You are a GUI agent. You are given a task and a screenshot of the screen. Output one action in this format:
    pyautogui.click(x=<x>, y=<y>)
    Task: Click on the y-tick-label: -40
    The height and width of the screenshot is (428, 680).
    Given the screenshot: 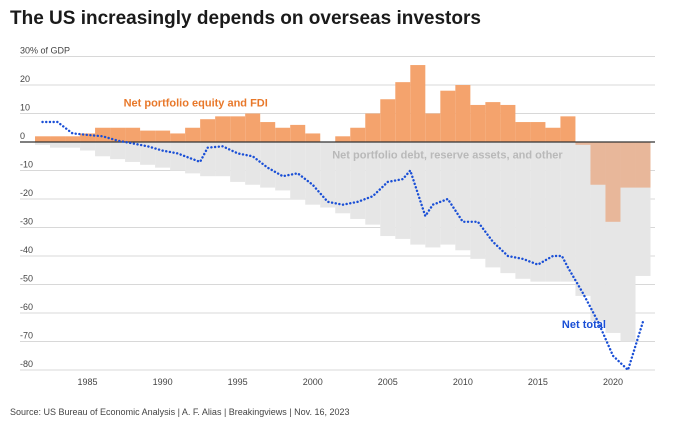 What is the action you would take?
    pyautogui.click(x=26, y=250)
    